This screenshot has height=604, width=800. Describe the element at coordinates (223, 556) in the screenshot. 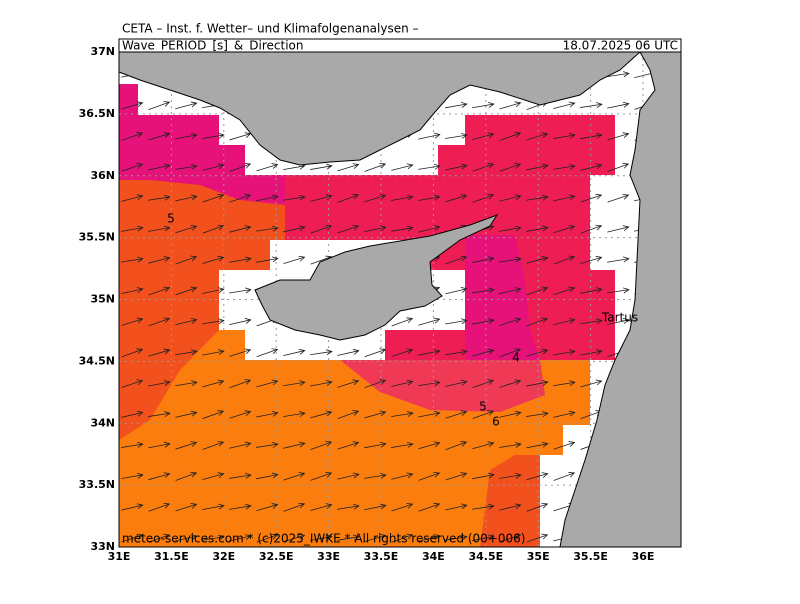

I see `lon-label: 32E` at that location.